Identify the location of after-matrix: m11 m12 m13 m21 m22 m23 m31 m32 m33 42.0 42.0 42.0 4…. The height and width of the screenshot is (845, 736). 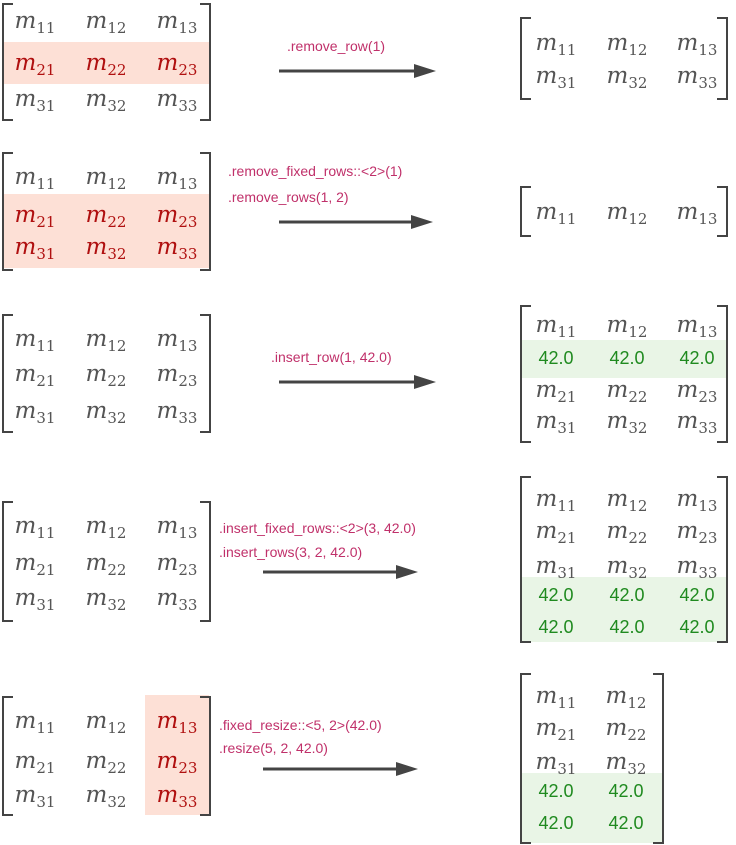
(624, 559).